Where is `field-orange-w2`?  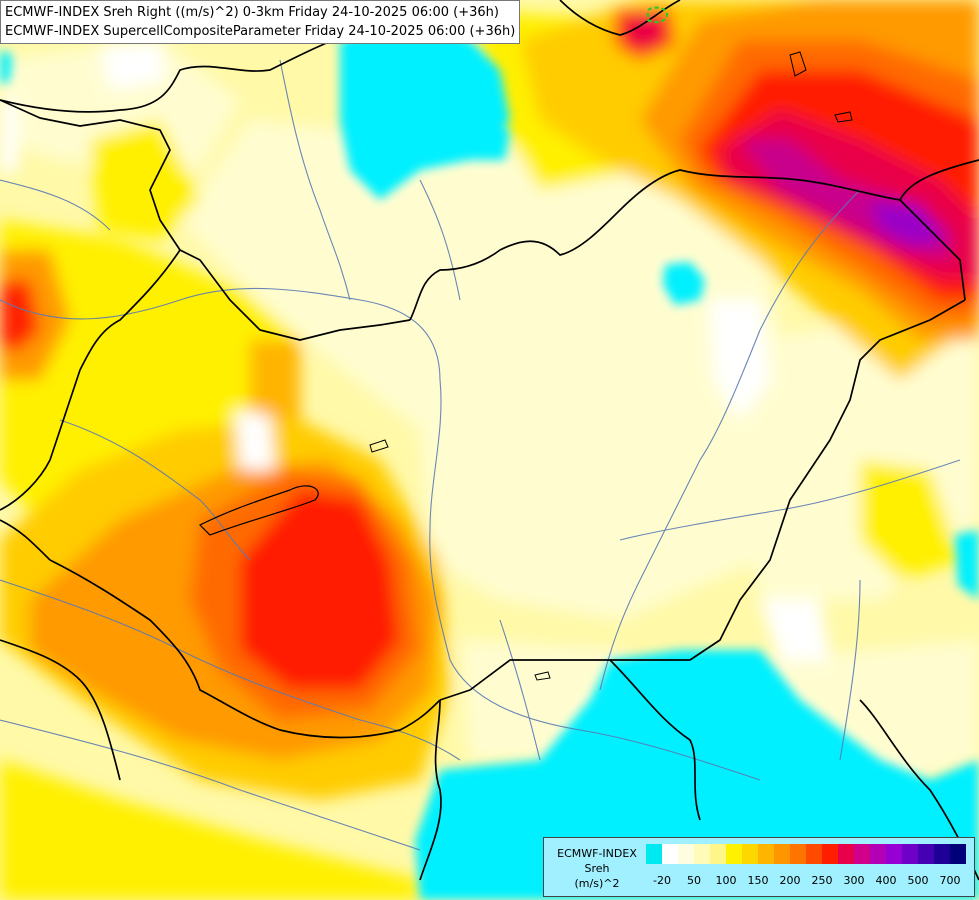 field-orange-w2 is located at coordinates (275, 380).